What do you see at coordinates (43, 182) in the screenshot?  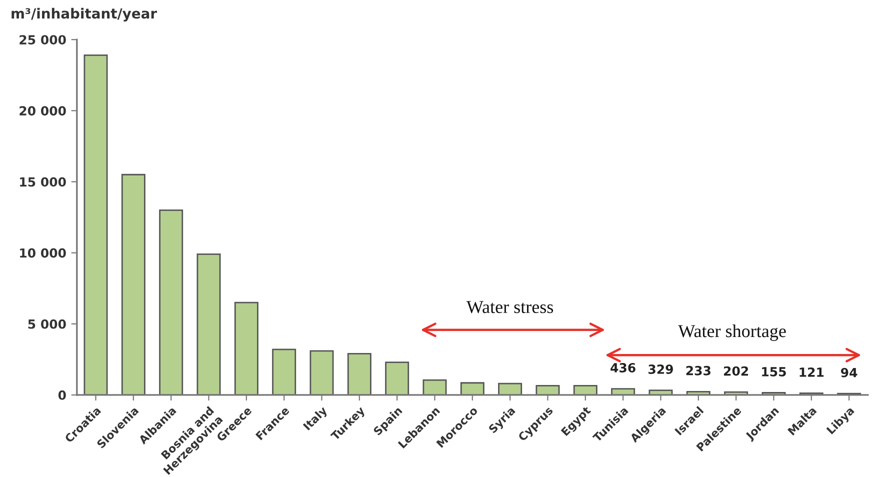 I see `y-tick-label: 15 000` at bounding box center [43, 182].